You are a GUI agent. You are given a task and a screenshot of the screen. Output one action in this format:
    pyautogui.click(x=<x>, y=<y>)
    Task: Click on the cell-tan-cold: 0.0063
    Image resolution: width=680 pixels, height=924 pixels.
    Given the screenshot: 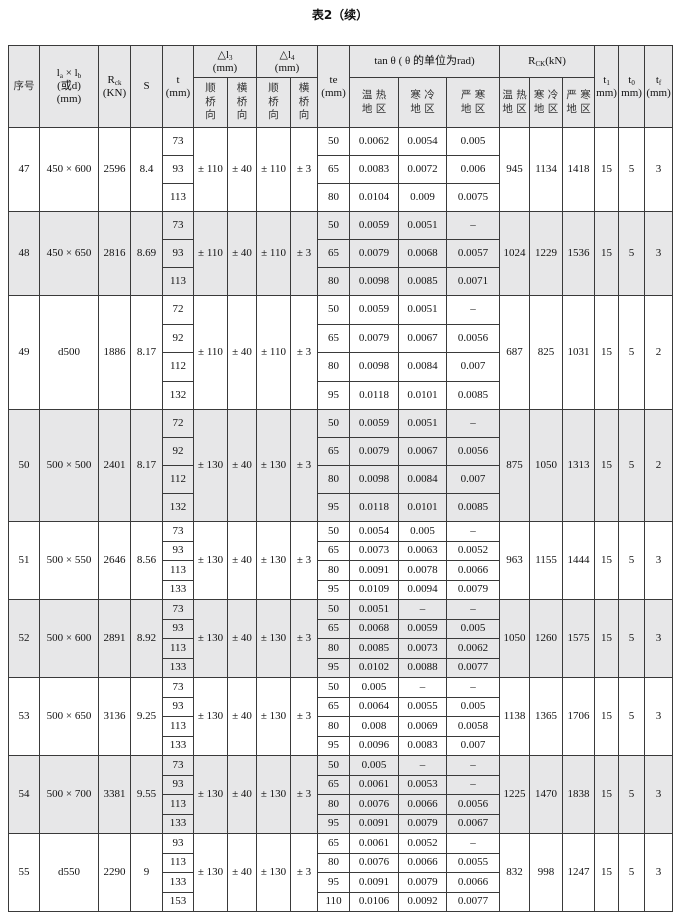 What is the action you would take?
    pyautogui.click(x=423, y=550)
    